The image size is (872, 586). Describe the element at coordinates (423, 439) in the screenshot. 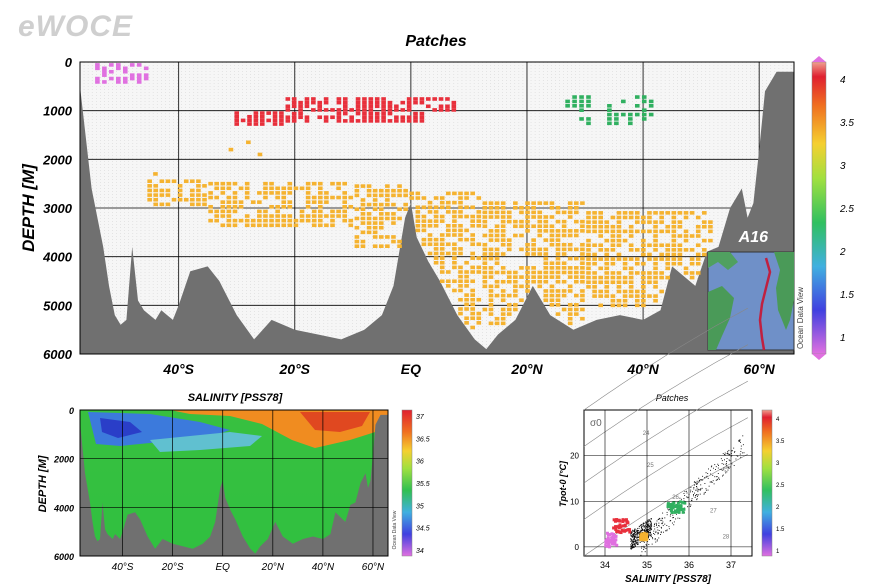

I see `salinity-colorbar-tick-label: 36.5` at that location.